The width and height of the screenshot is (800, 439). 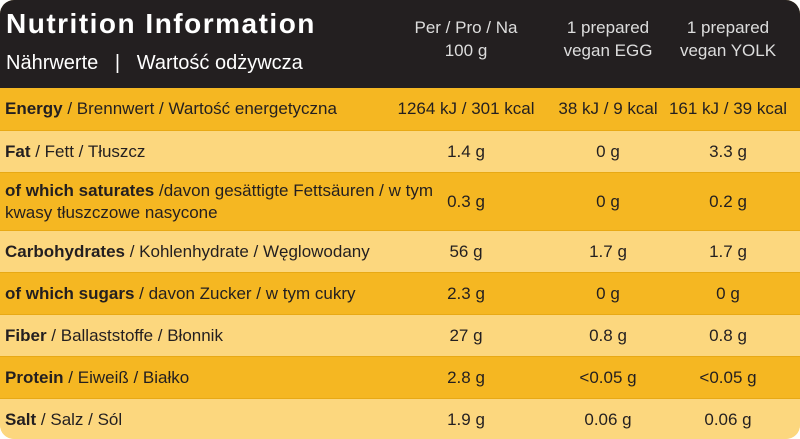 What do you see at coordinates (65, 251) in the screenshot?
I see `row-label-bold: Carbohydrates` at bounding box center [65, 251].